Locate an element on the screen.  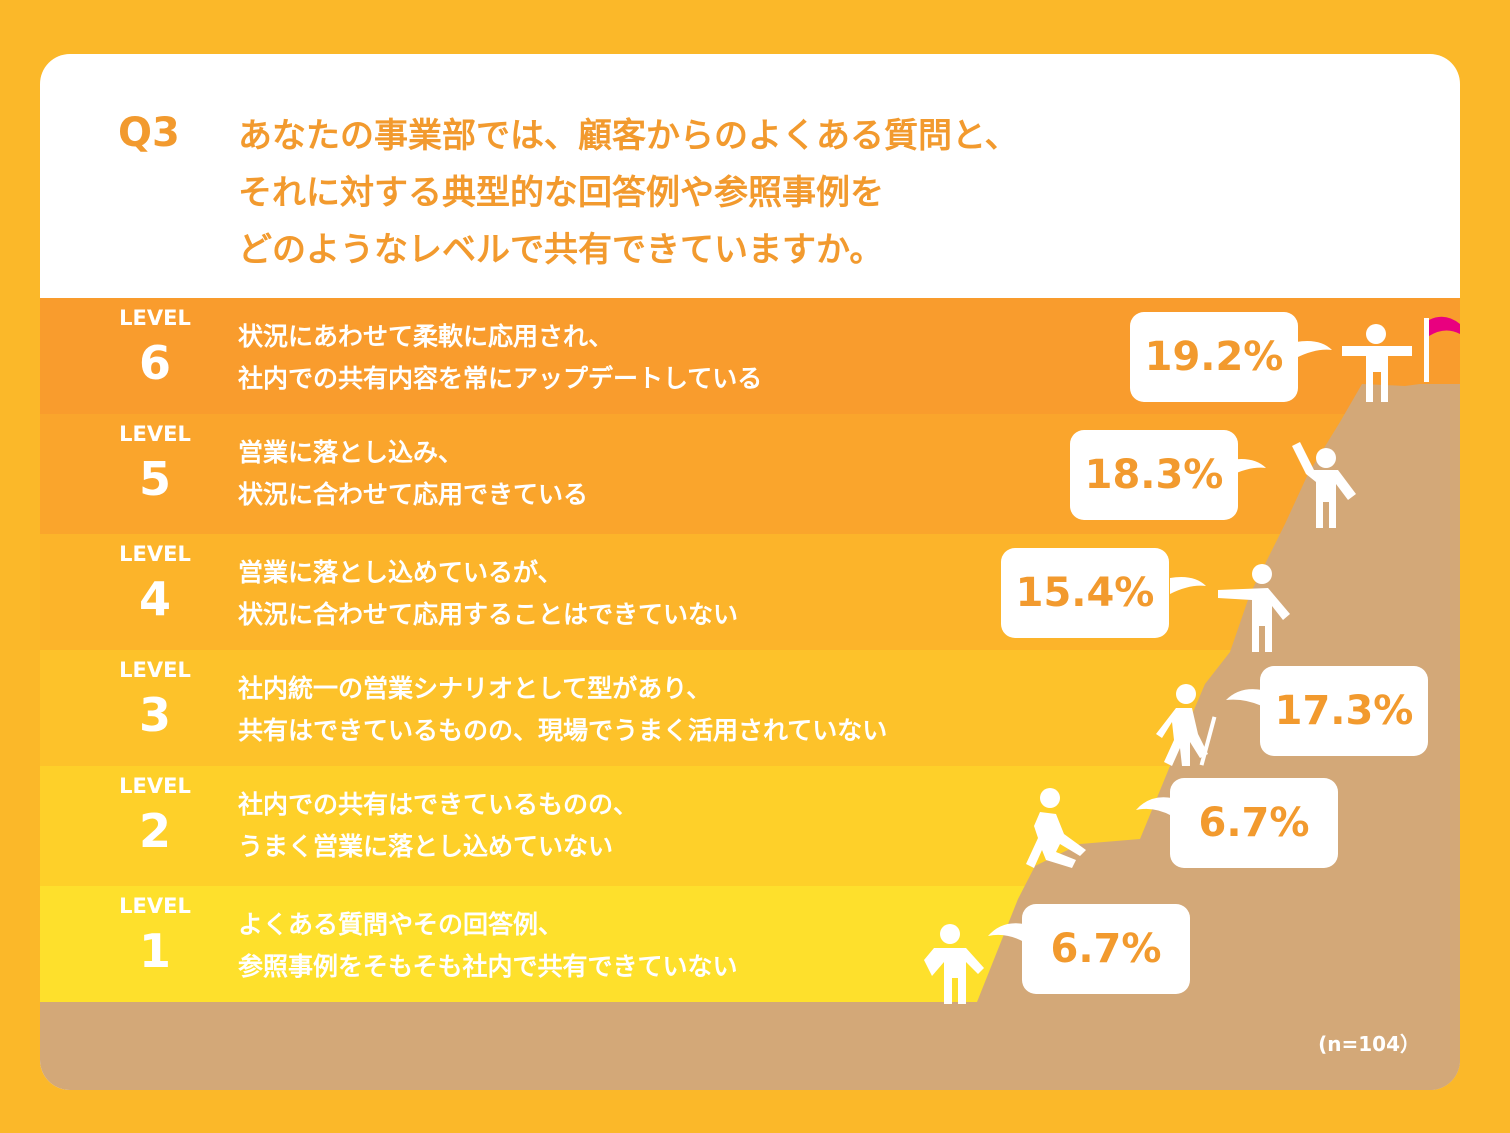
question-number: Q3 is located at coordinates (149, 133).